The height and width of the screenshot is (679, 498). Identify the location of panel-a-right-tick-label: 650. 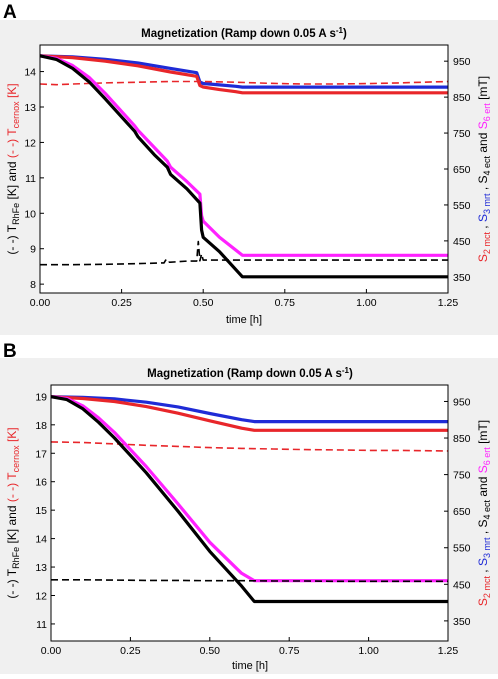
(462, 170).